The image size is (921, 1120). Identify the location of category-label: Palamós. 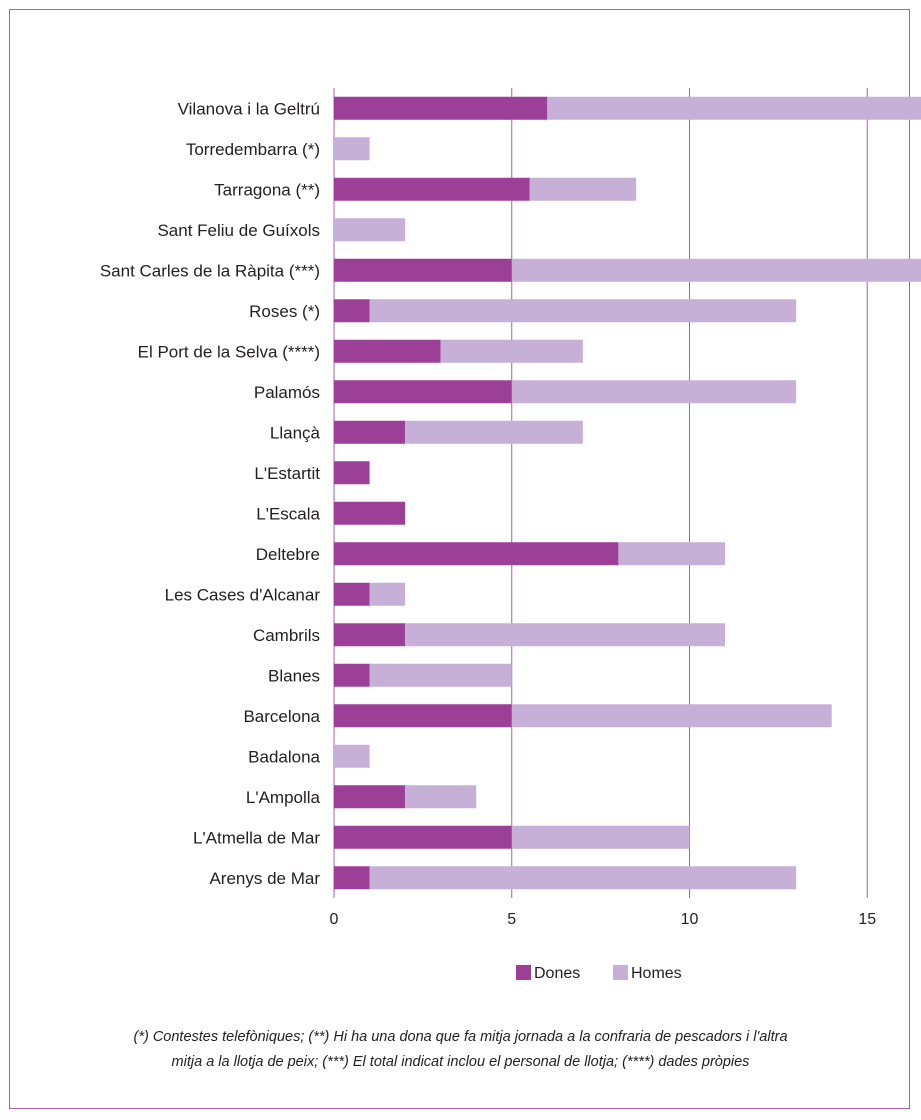
(287, 392).